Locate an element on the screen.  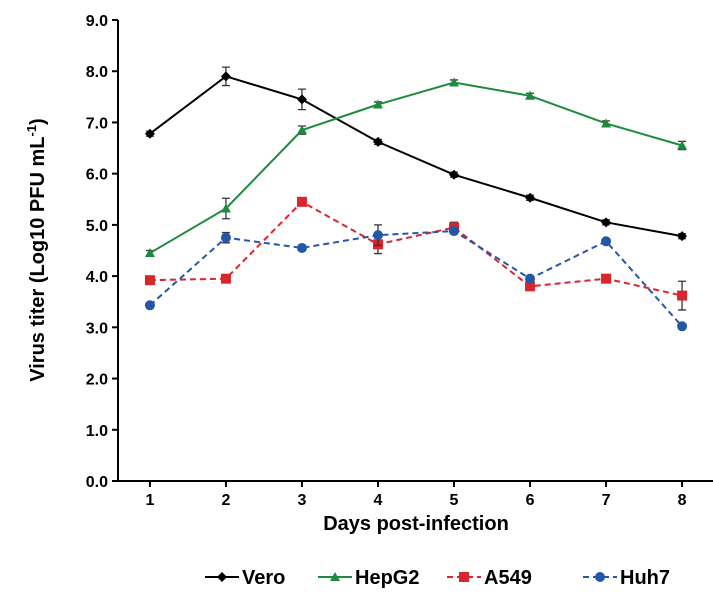
y-tick-label: 0.0 is located at coordinates (97, 482).